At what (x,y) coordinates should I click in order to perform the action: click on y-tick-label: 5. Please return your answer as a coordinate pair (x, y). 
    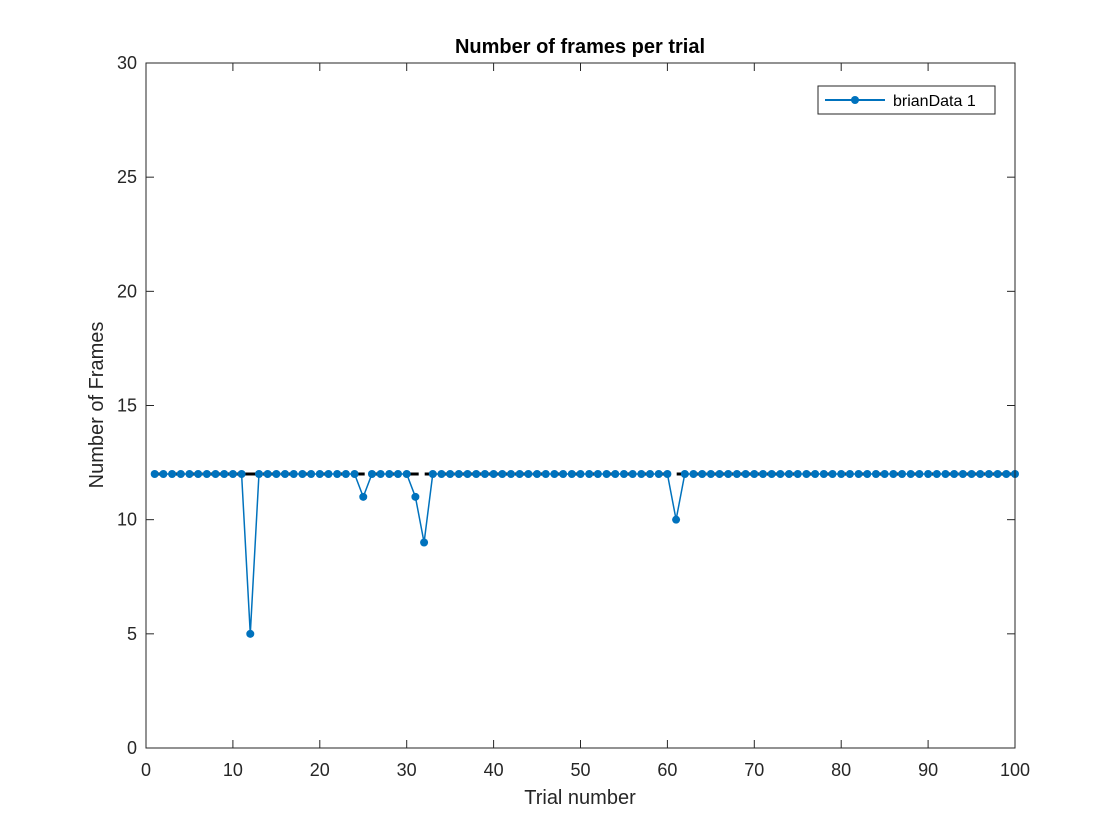
    Looking at the image, I should click on (132, 634).